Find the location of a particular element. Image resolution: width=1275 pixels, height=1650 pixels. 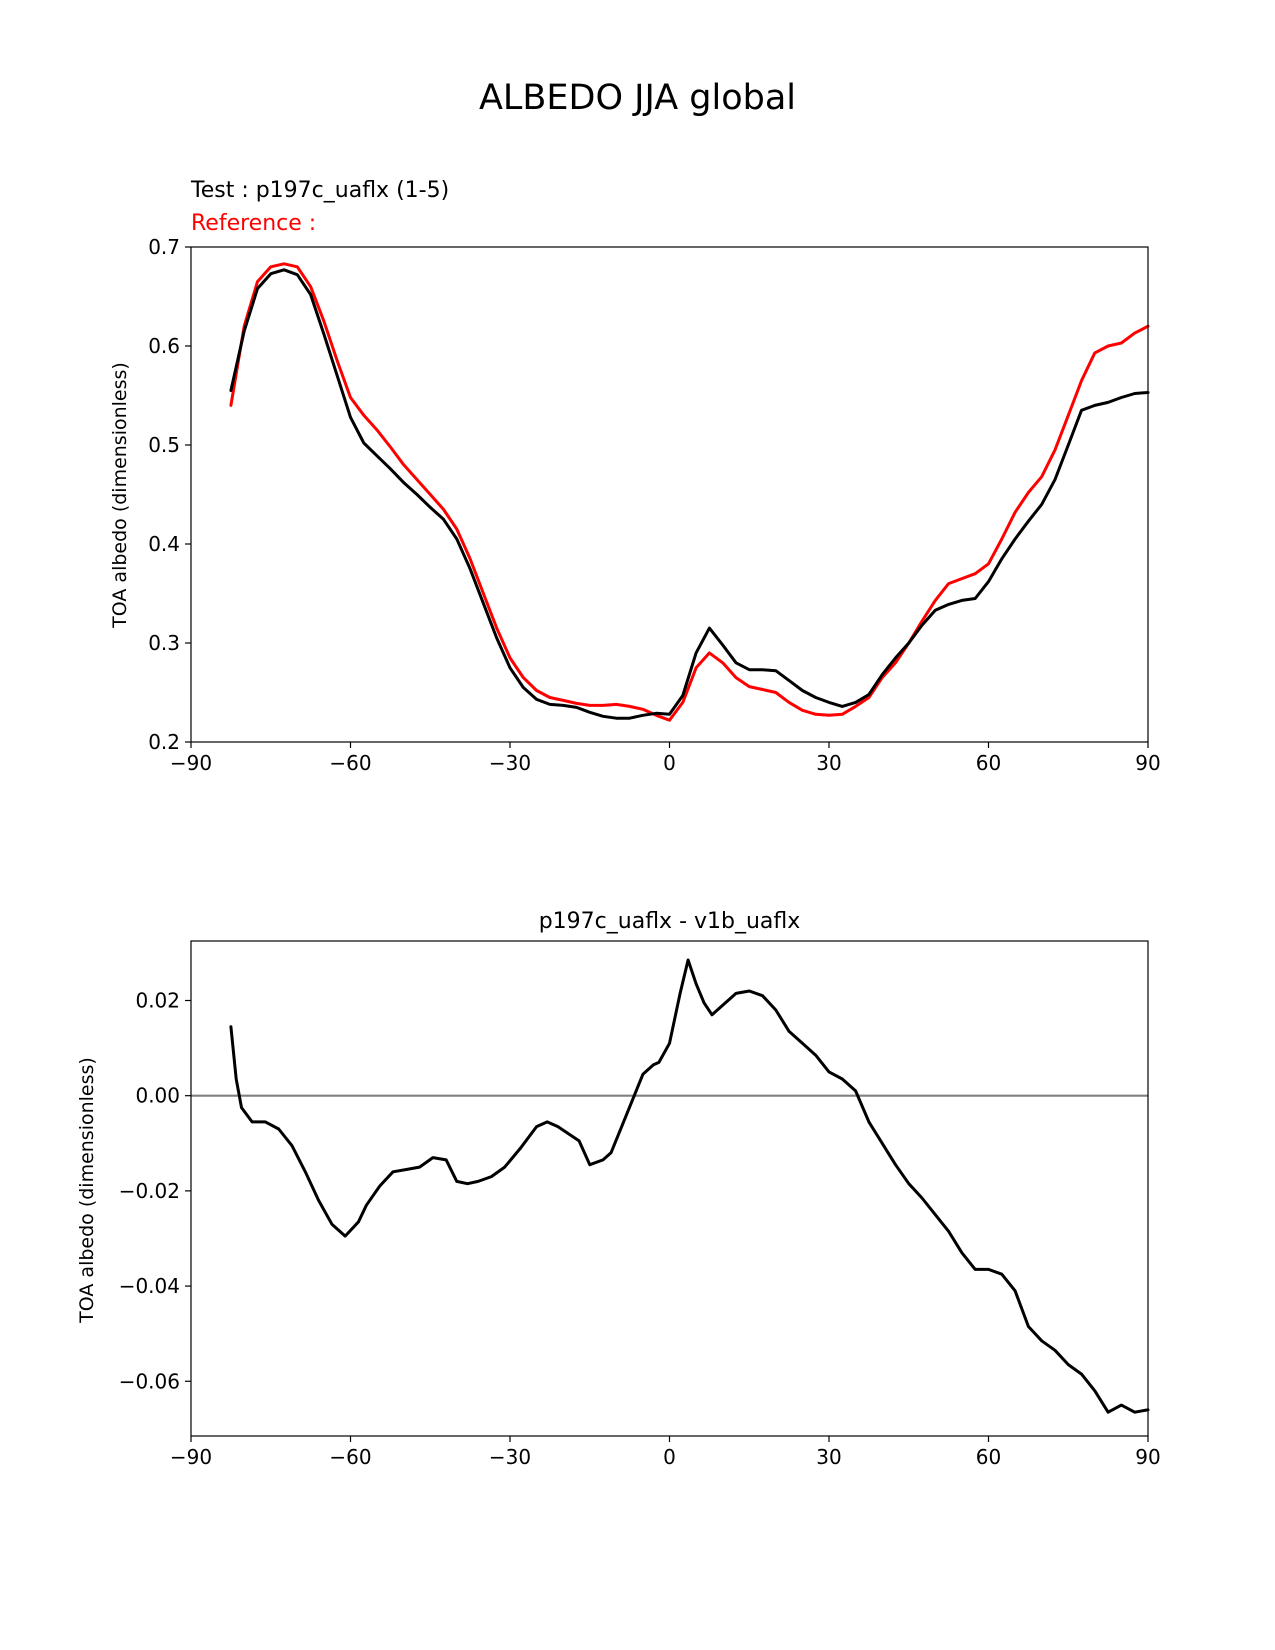

bottom-x-tick-label: −30 is located at coordinates (510, 1457).